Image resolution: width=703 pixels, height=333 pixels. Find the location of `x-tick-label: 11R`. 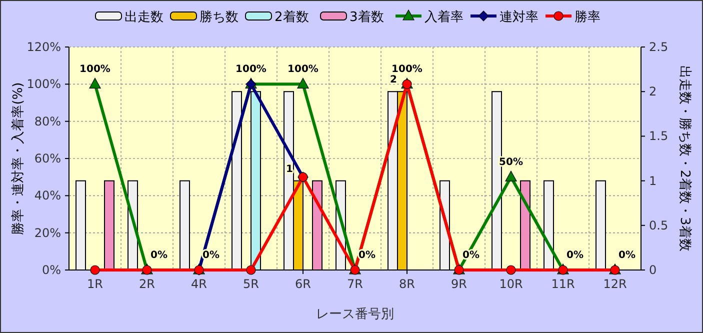

x-tick-label: 11R is located at coordinates (563, 284).